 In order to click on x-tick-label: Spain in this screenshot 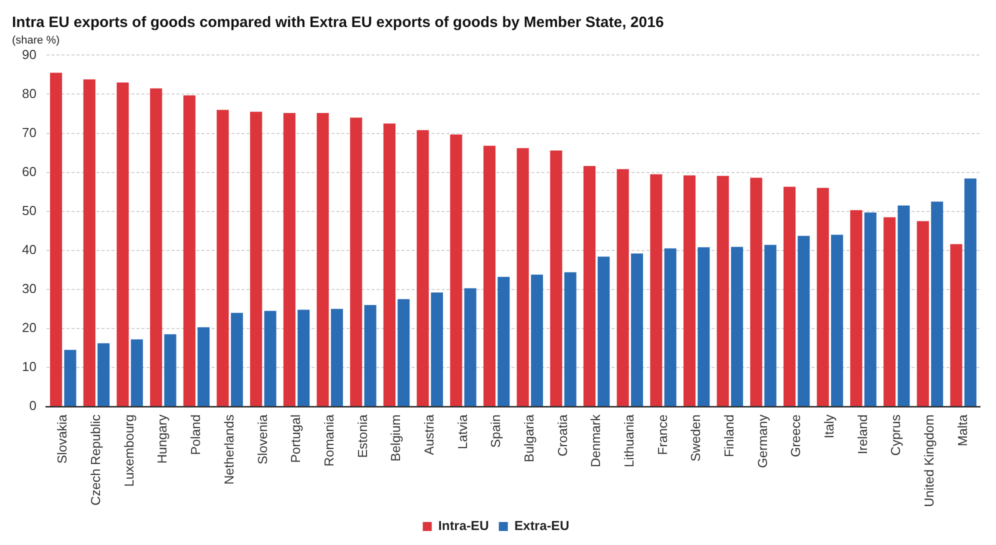, I will do `click(496, 431)`.